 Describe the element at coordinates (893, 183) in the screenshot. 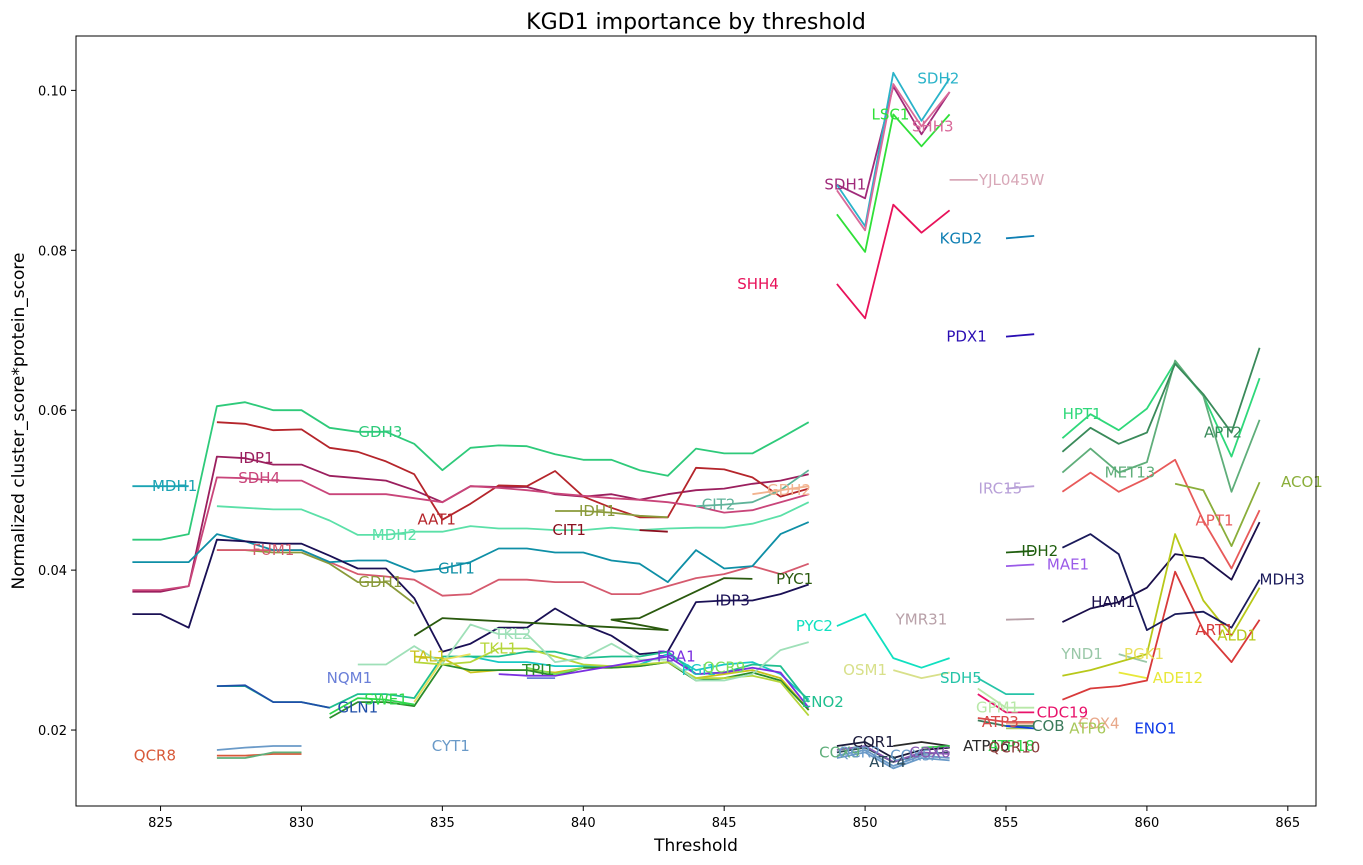

I see `series-line-lsc1` at that location.